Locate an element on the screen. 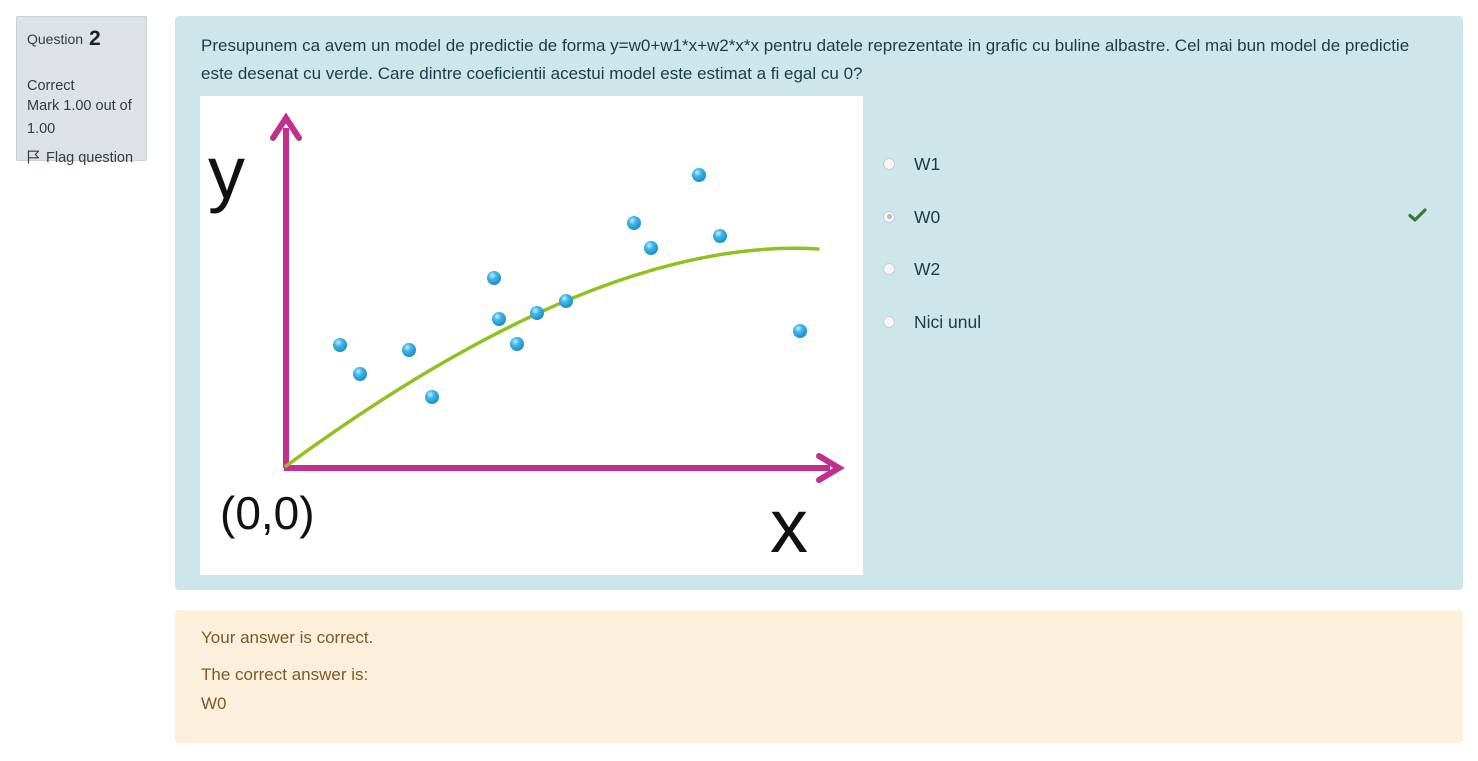  answer-option-label: W0 is located at coordinates (927, 216).